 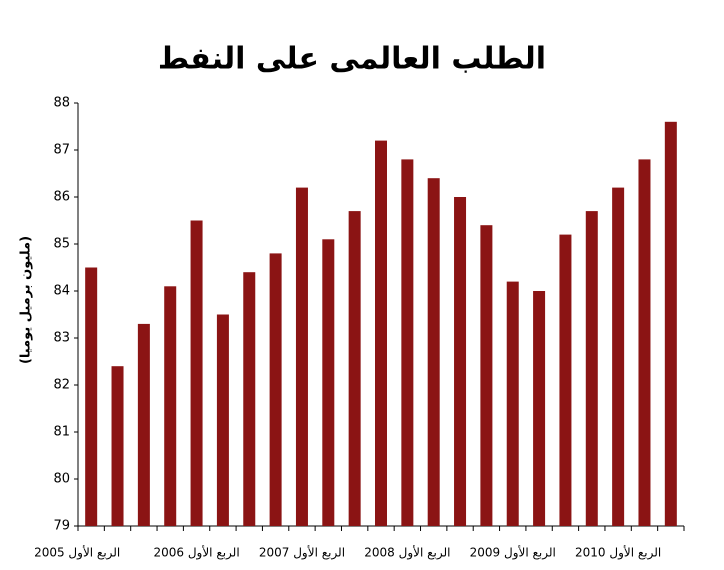 I want to click on y-tick-label: 86, so click(x=61, y=197).